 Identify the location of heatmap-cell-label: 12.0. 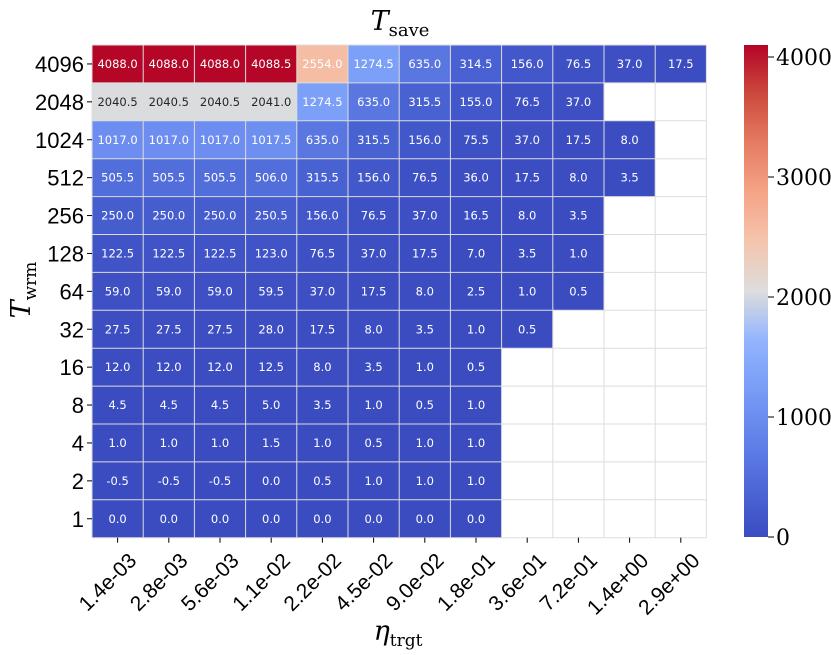
(118, 367).